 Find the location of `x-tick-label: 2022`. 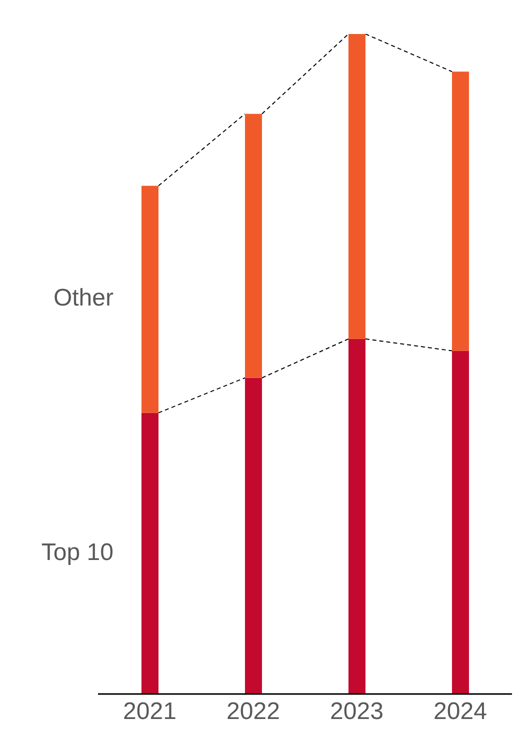

x-tick-label: 2022 is located at coordinates (253, 712).